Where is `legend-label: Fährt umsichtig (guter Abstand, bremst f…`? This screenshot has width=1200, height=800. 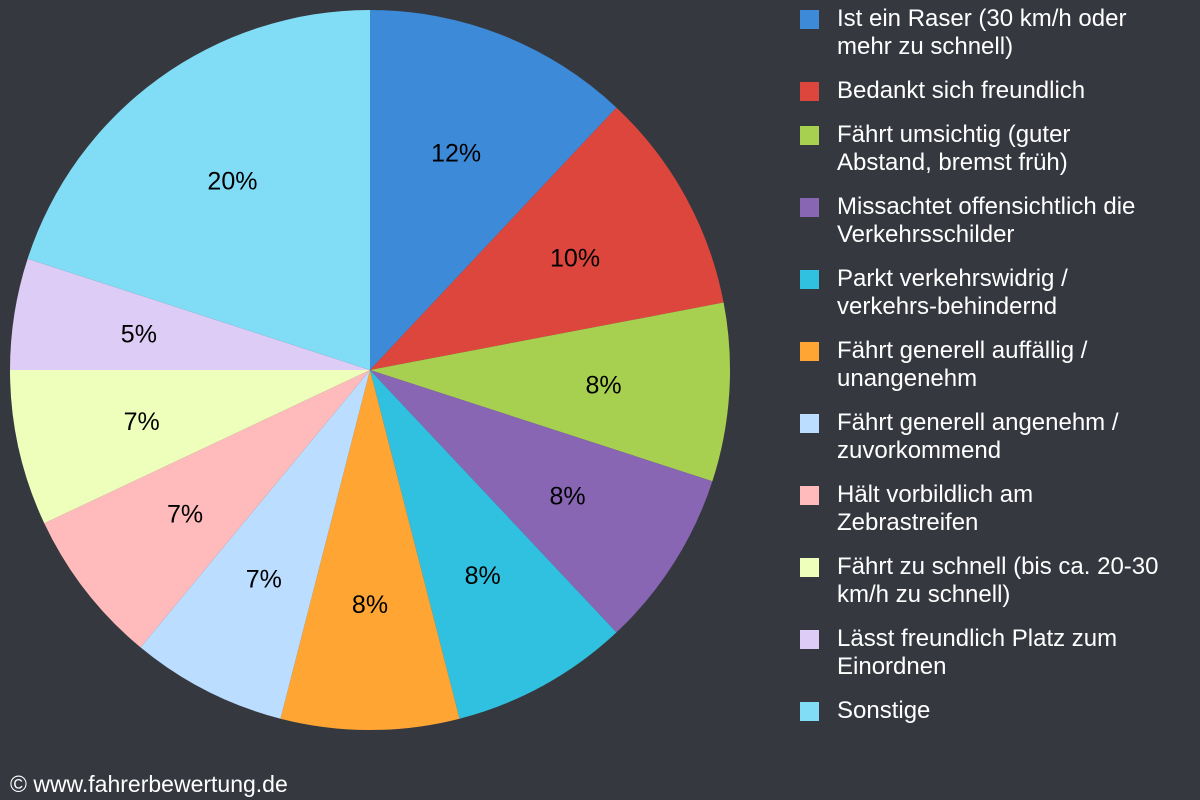
legend-label: Fährt umsichtig (guter Abstand, bremst f… is located at coordinates (954, 148).